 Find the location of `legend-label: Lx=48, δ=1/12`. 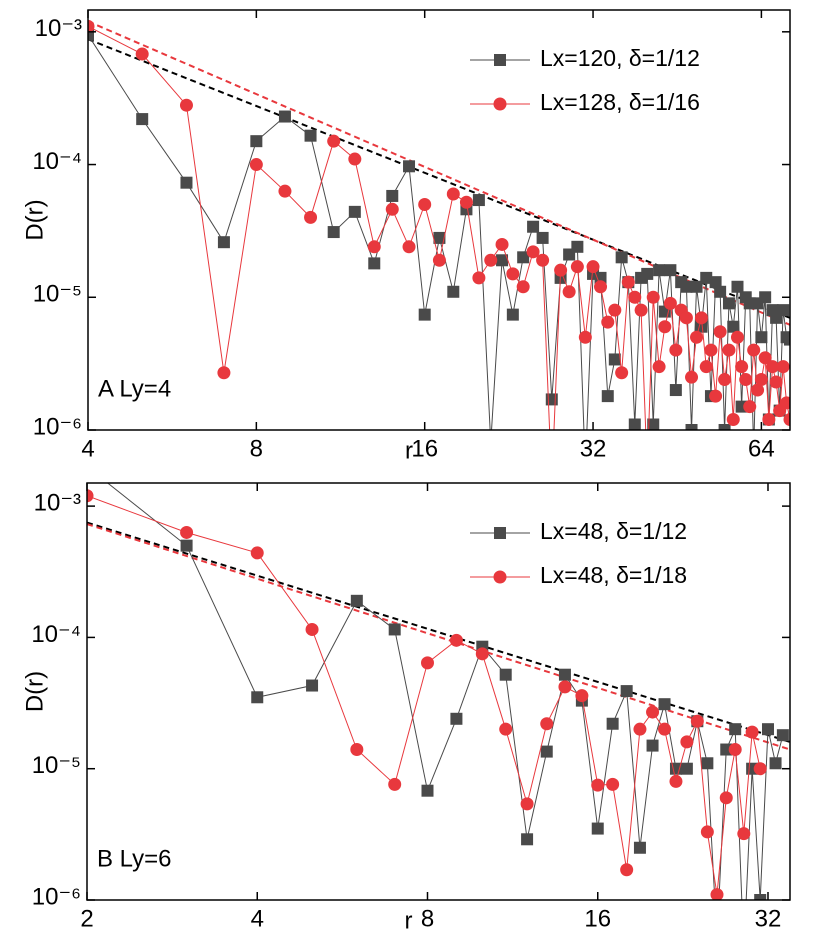

legend-label: Lx=48, δ=1/12 is located at coordinates (613, 531).